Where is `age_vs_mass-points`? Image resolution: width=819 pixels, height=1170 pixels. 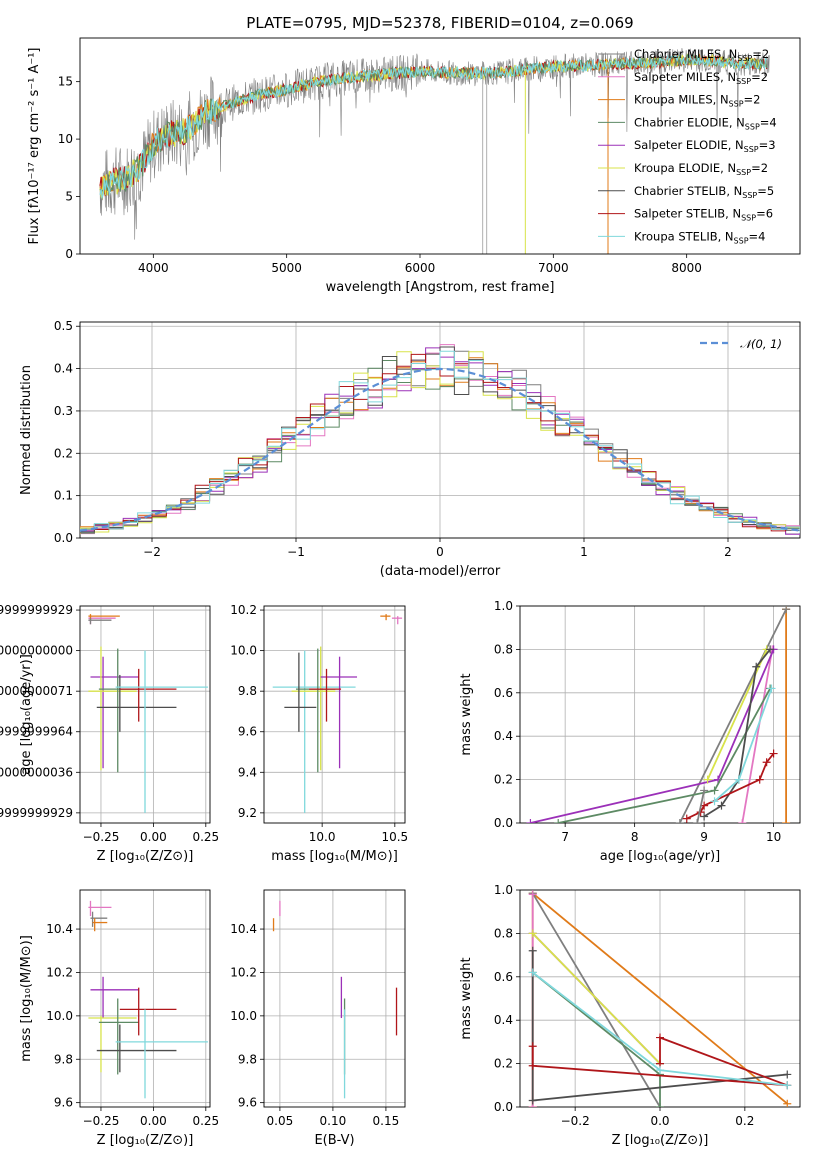 age_vs_mass-points is located at coordinates (337, 713).